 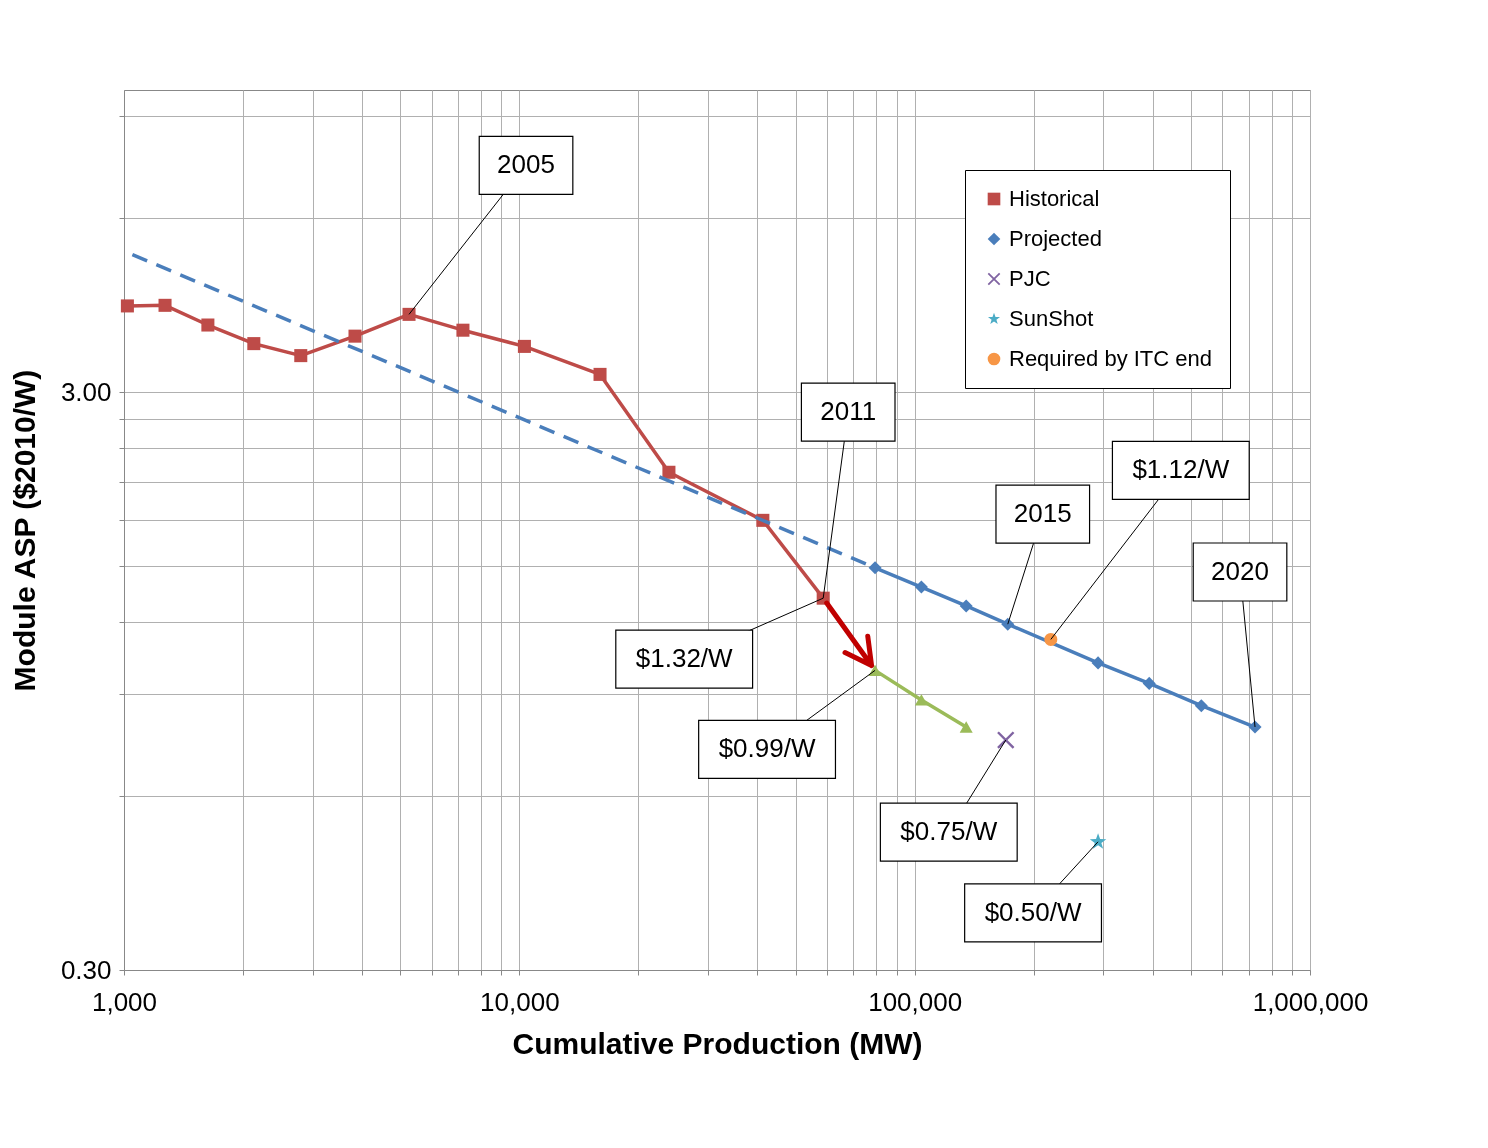 What do you see at coordinates (915, 1001) in the screenshot?
I see `x-tick-label: 100,000` at bounding box center [915, 1001].